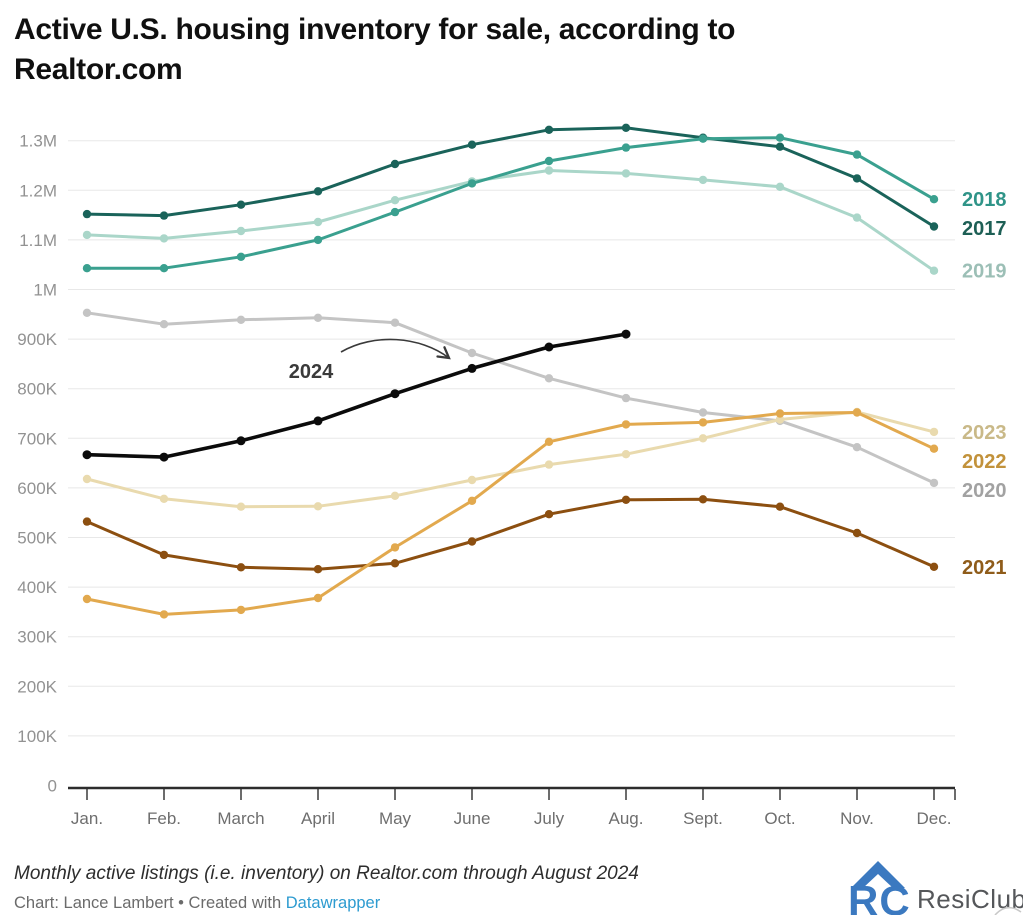 The height and width of the screenshot is (915, 1023). I want to click on y-axis-tick-label: 0, so click(52, 786).